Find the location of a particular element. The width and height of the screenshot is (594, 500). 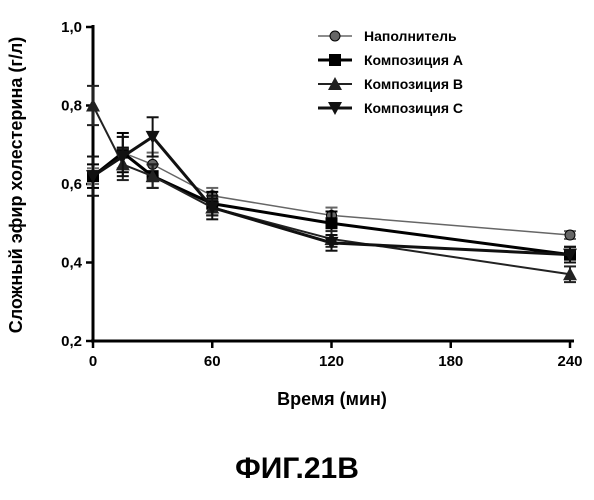

x-tick-label: 60 is located at coordinates (212, 361).